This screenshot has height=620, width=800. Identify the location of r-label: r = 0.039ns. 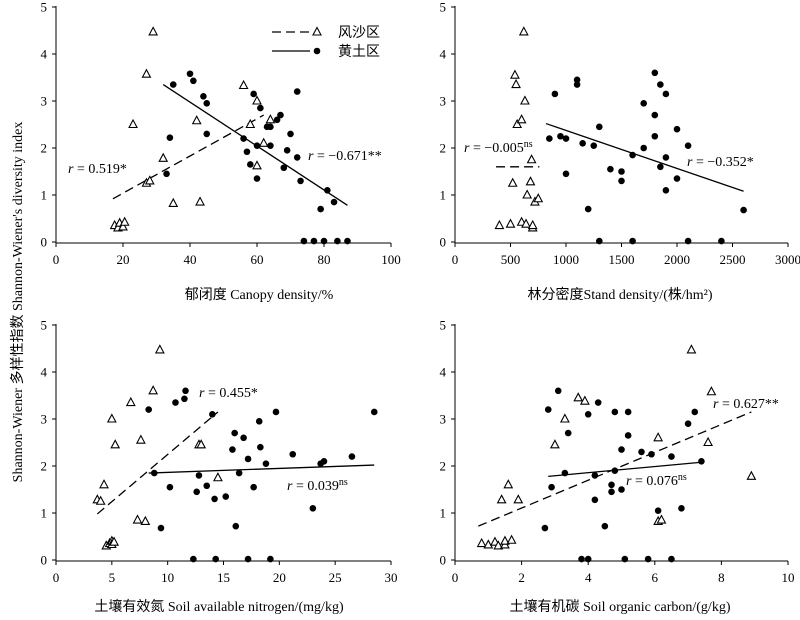
(317, 485).